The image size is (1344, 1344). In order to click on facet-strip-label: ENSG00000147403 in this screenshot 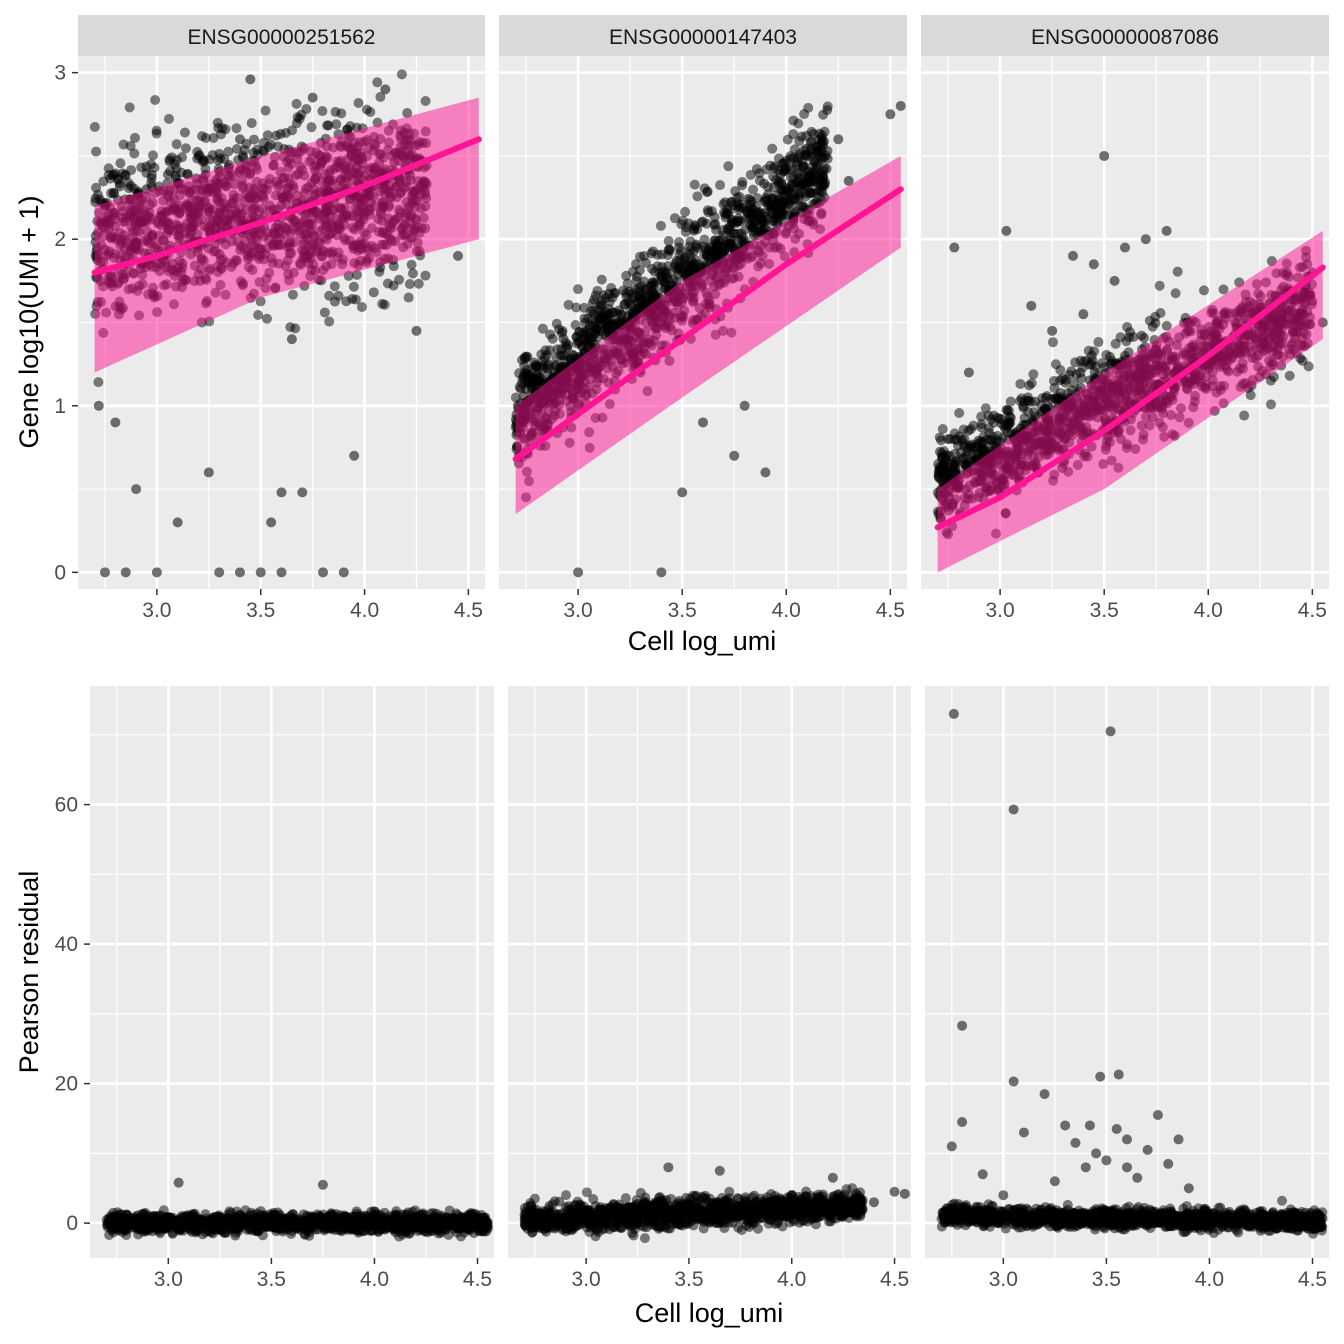, I will do `click(703, 37)`.